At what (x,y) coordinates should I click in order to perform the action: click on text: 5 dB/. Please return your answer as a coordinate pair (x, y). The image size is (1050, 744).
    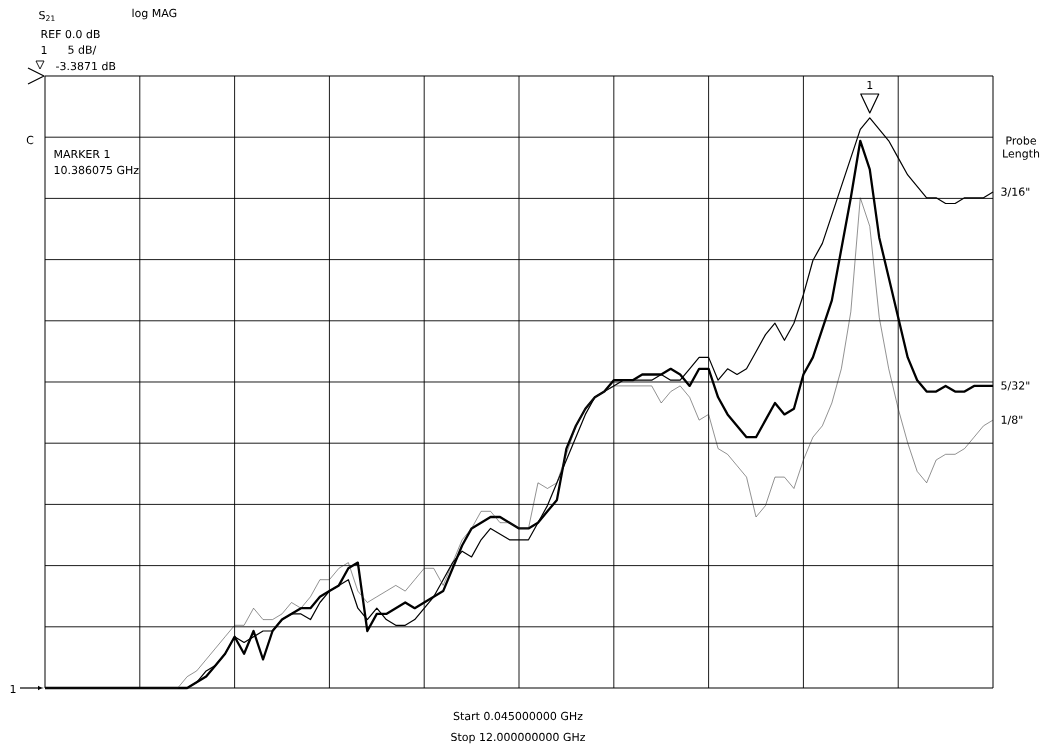
    Looking at the image, I should click on (82, 50).